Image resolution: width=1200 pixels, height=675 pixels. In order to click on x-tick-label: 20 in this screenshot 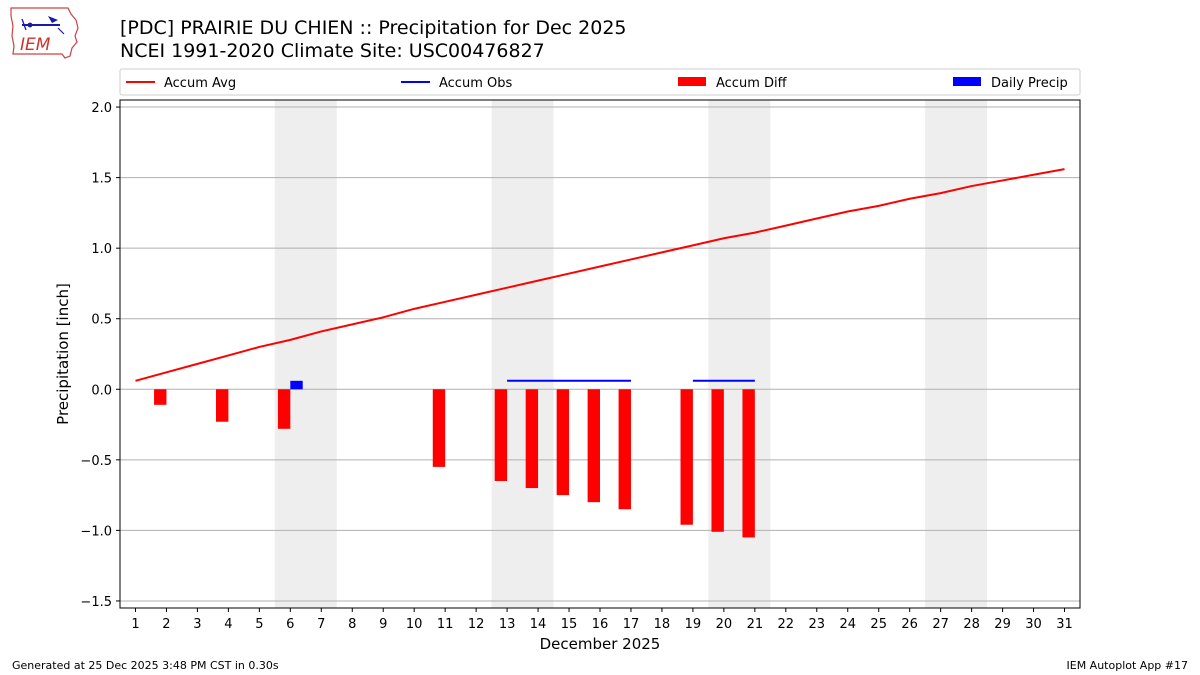, I will do `click(724, 624)`.